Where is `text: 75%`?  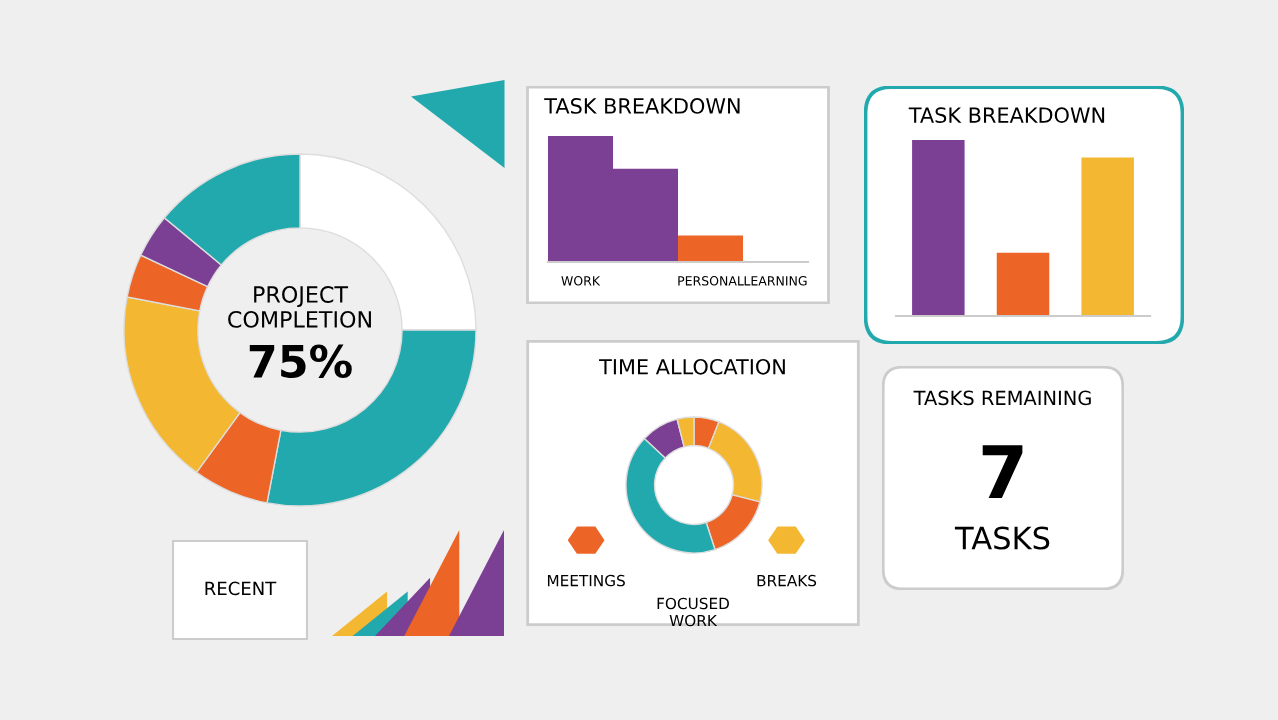 text: 75% is located at coordinates (300, 361).